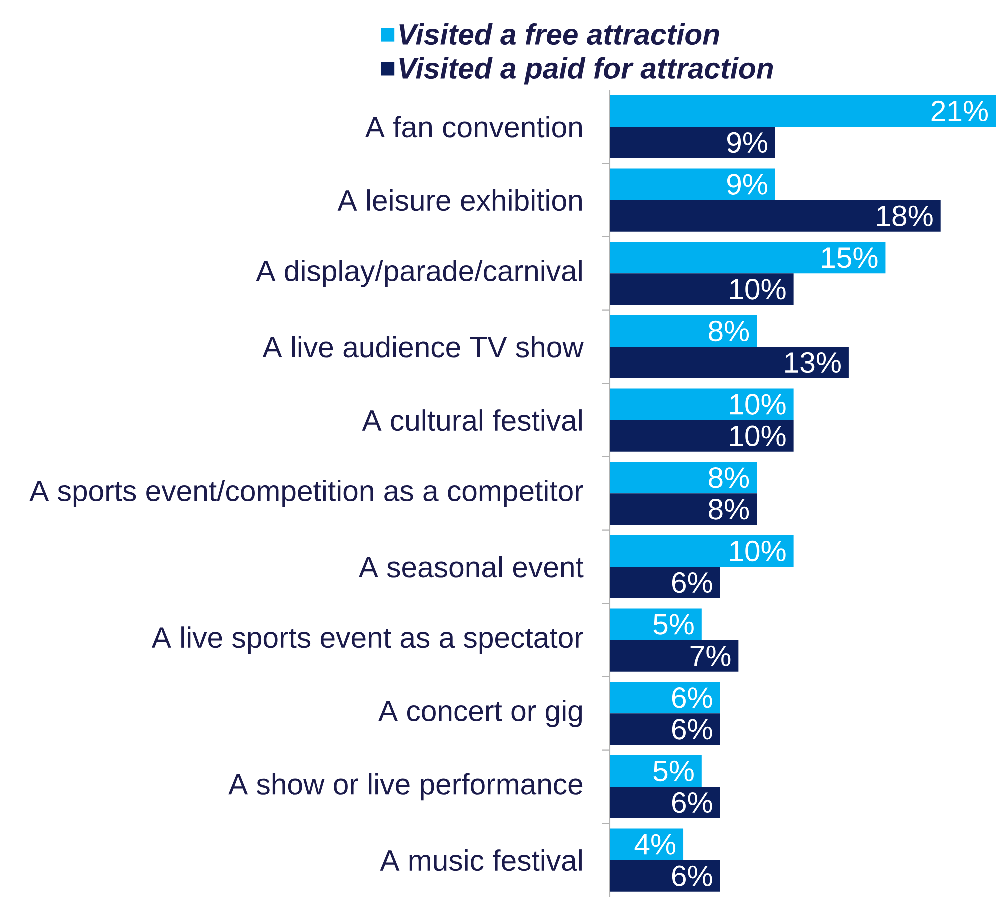  Describe the element at coordinates (368, 640) in the screenshot. I see `y-tick-label: A live sports event as a spectator` at that location.